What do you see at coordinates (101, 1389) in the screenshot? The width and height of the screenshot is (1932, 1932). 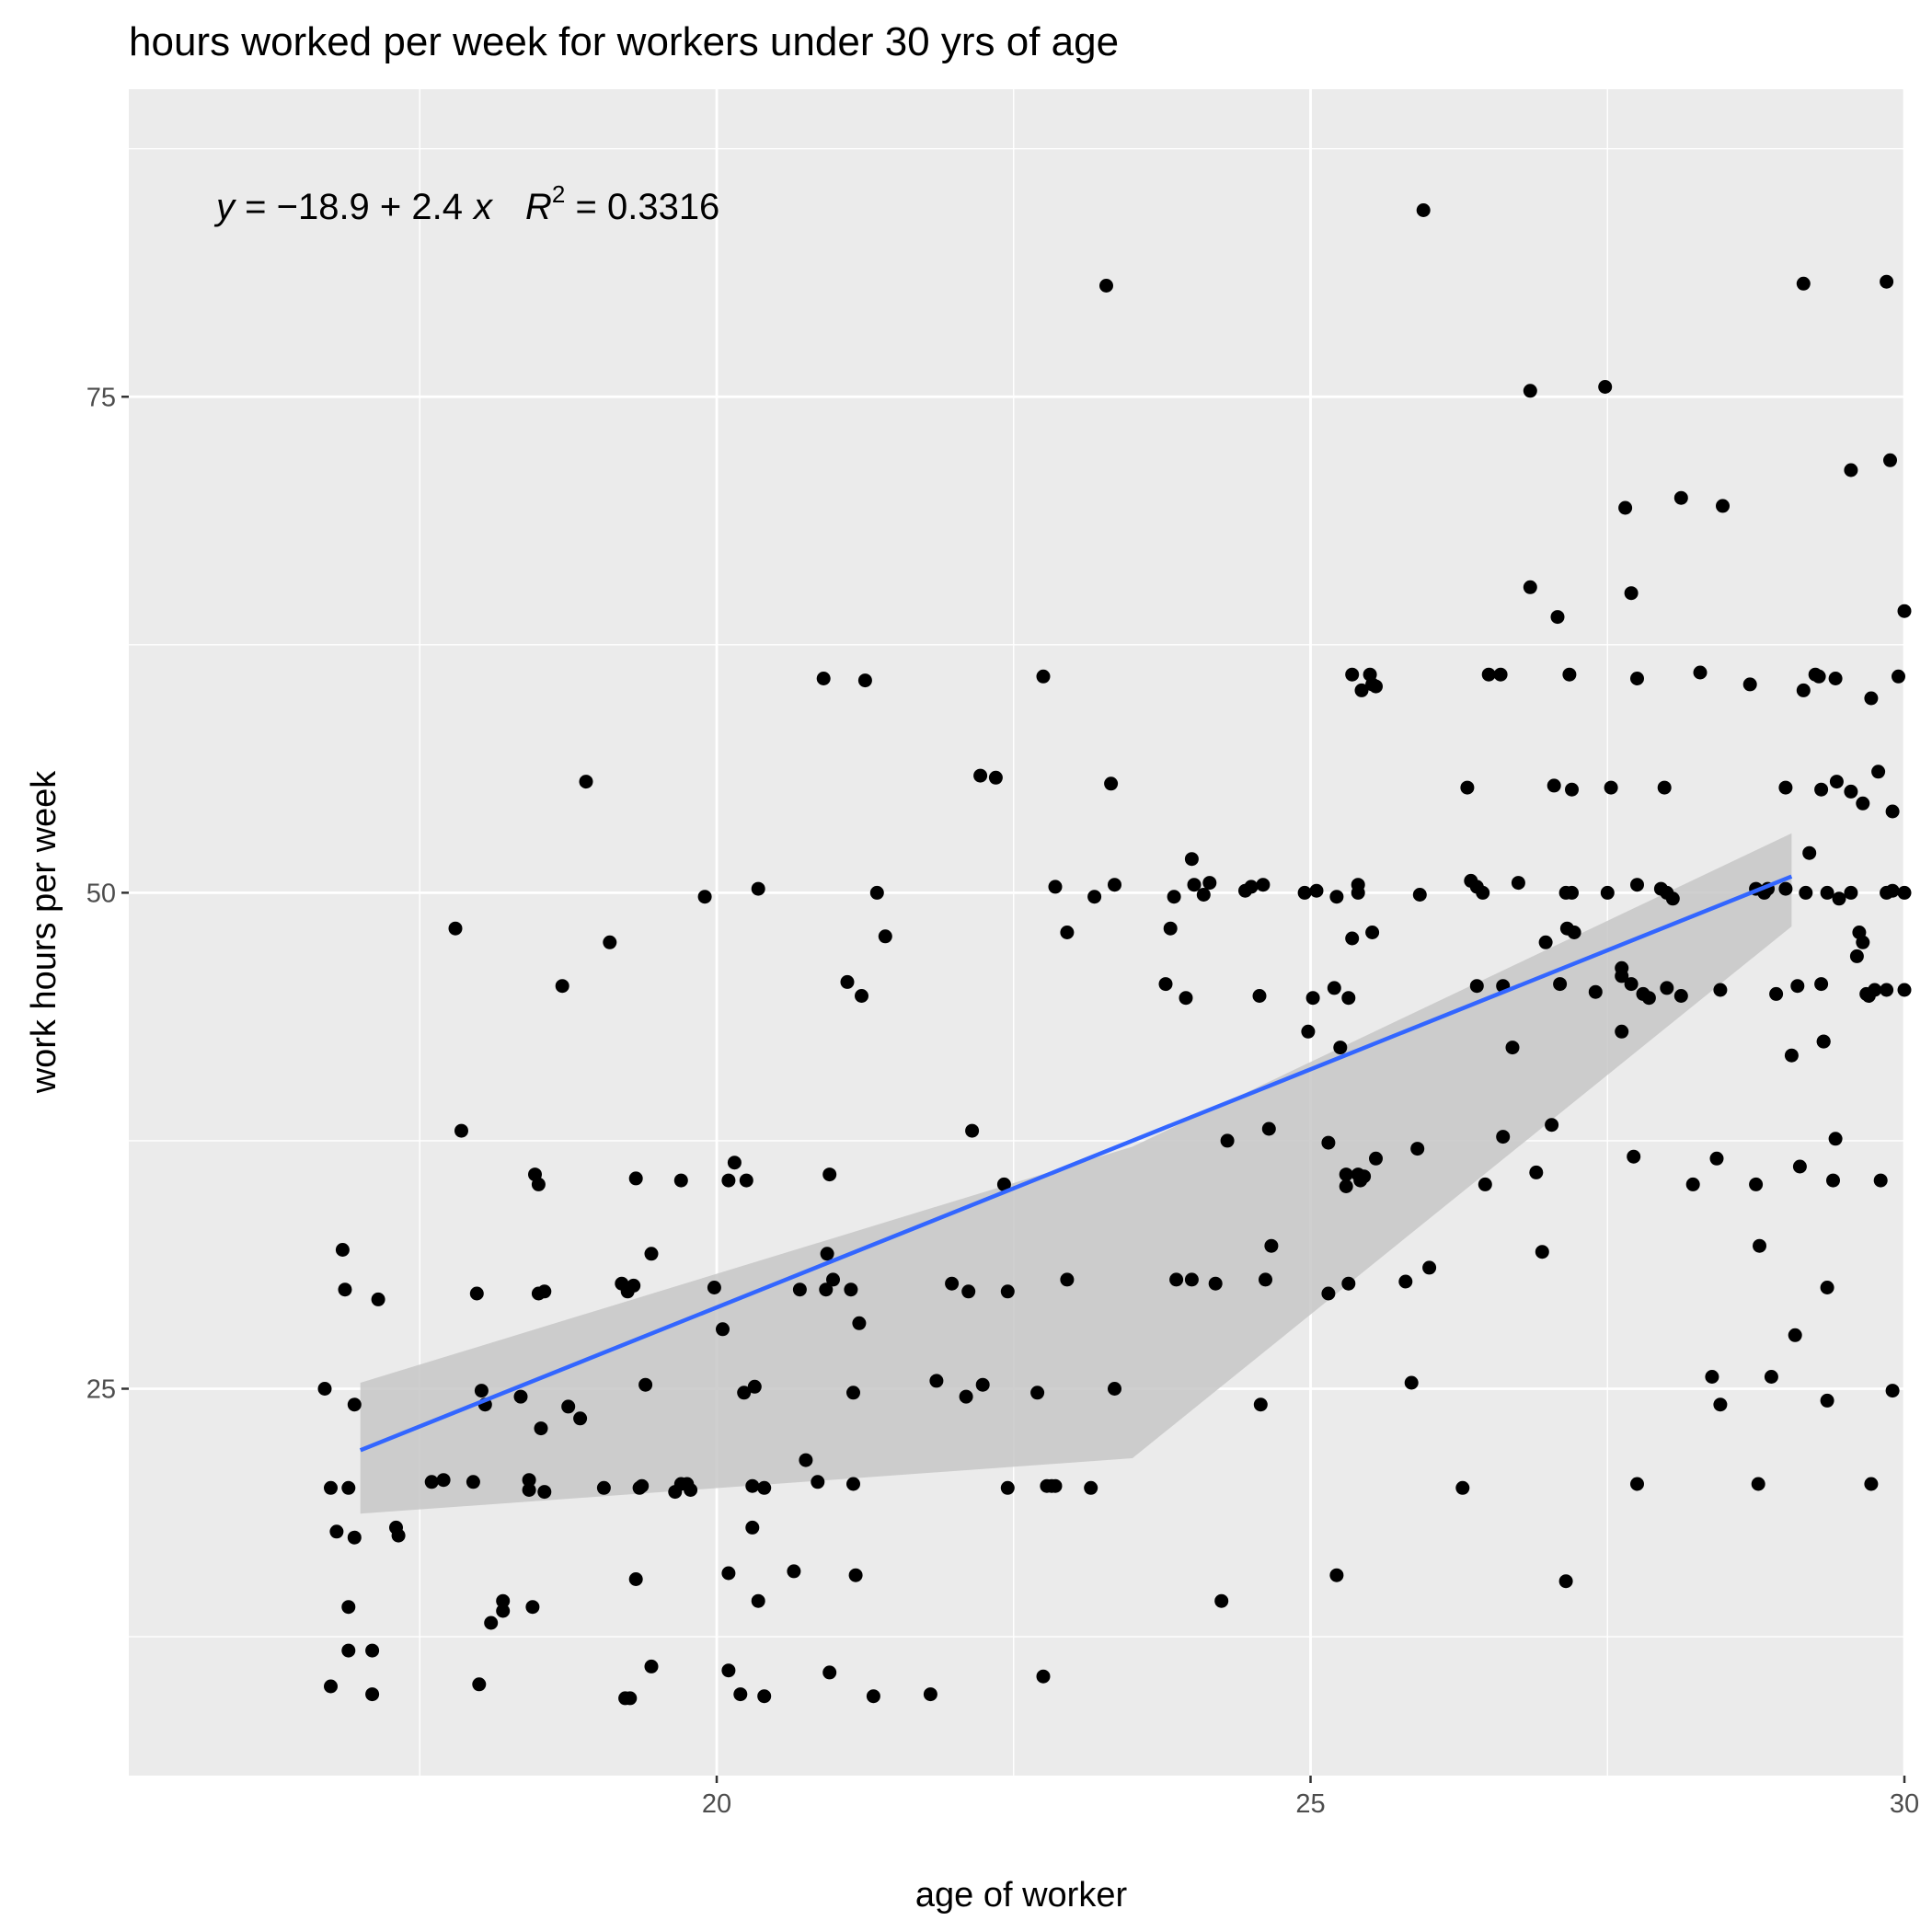 I see `y-tick-label: 25` at bounding box center [101, 1389].